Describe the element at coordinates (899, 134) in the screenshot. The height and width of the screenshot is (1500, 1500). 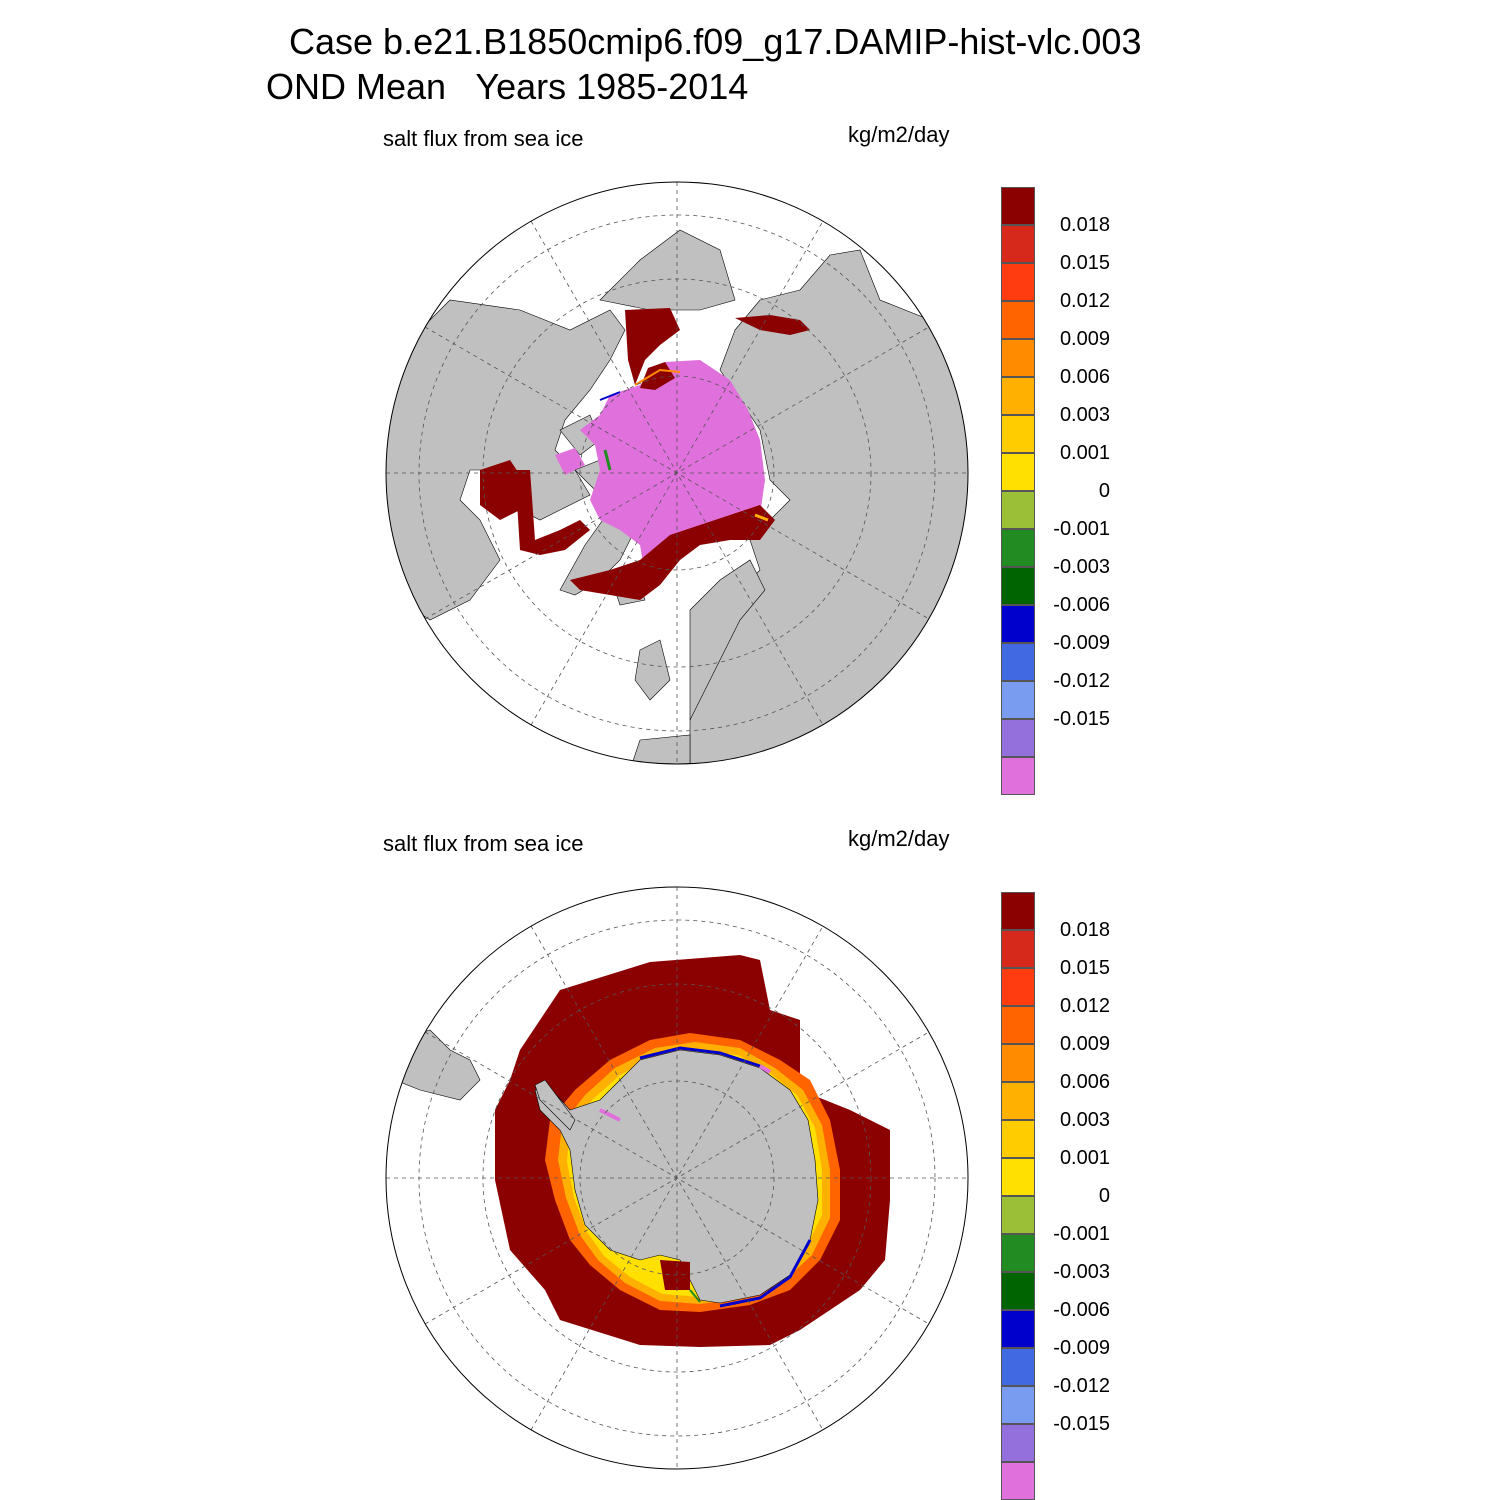
I see `north-panel-units-label: kg/m2/day` at that location.